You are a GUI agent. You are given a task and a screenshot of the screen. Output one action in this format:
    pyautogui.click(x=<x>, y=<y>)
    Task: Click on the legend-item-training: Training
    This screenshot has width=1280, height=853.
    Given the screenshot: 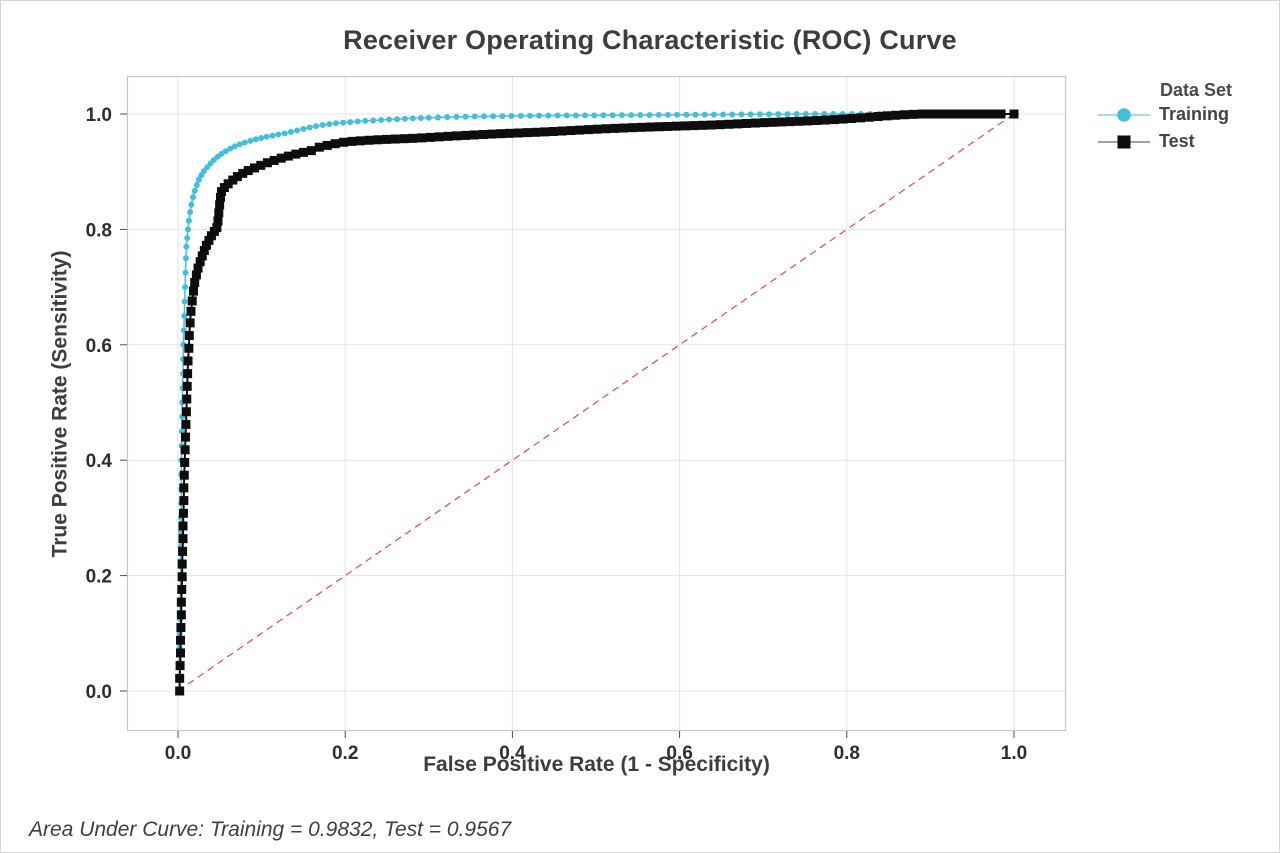 What is the action you would take?
    pyautogui.click(x=1187, y=114)
    